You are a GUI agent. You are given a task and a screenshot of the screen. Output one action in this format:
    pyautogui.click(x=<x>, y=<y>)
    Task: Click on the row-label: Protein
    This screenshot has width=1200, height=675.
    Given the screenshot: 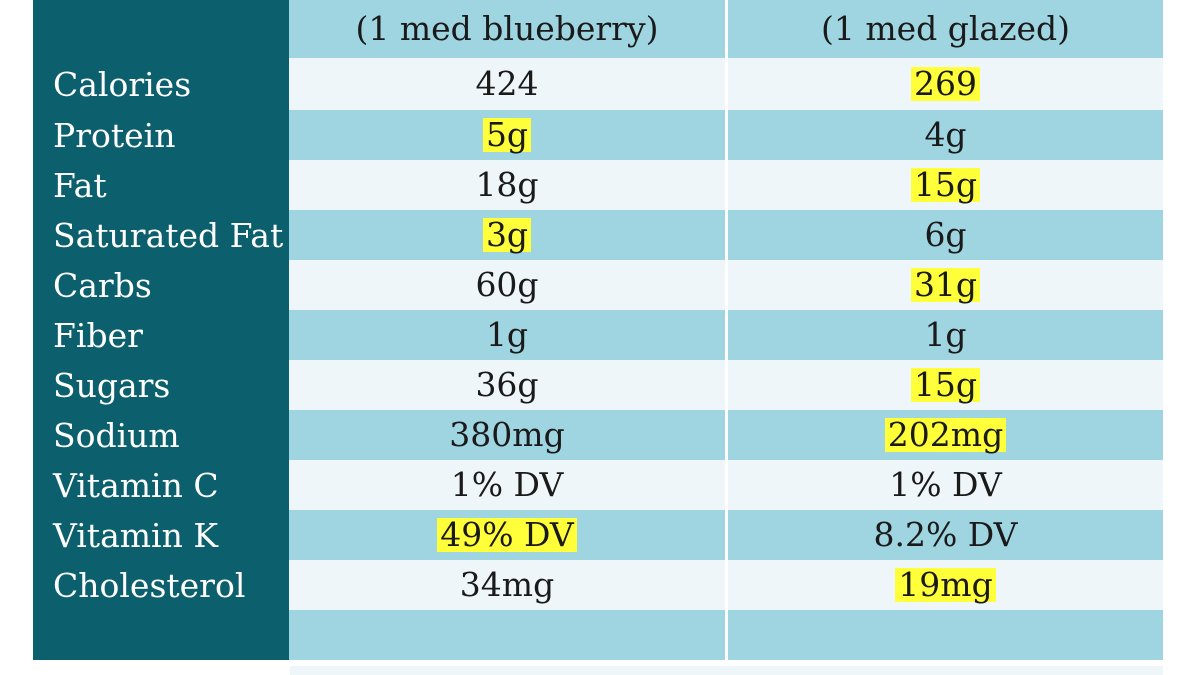 What is the action you would take?
    pyautogui.click(x=161, y=135)
    